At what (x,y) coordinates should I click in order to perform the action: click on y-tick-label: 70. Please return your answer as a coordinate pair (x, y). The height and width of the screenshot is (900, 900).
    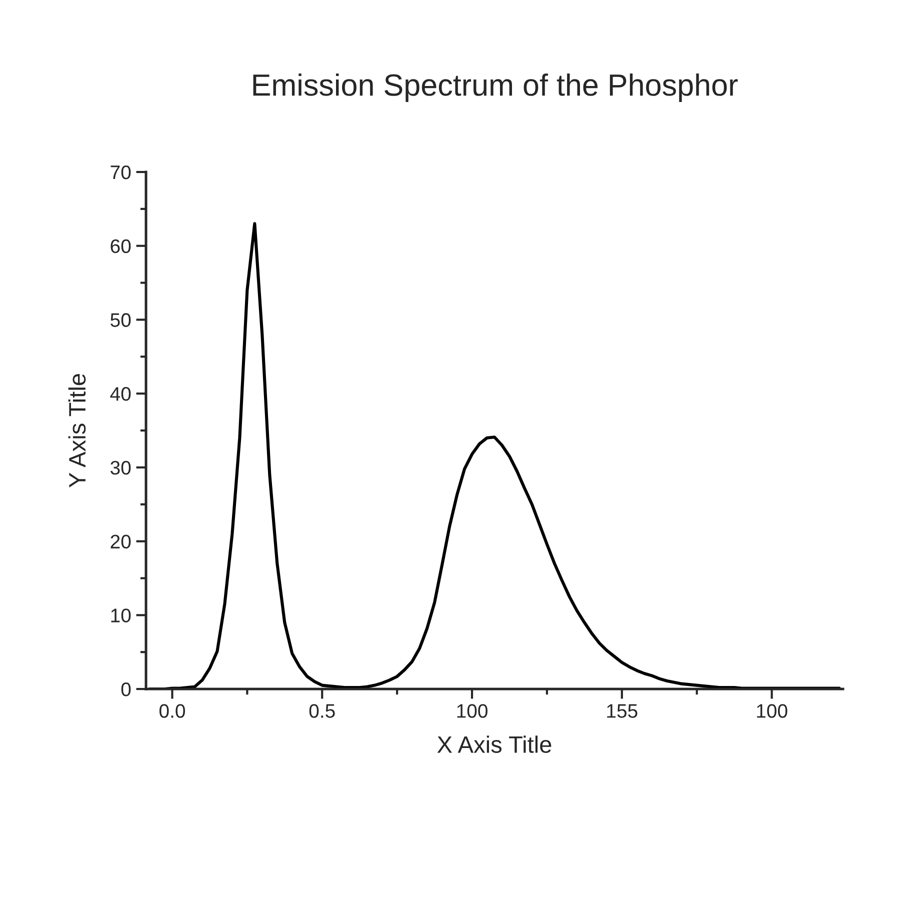
    Looking at the image, I should click on (120, 172).